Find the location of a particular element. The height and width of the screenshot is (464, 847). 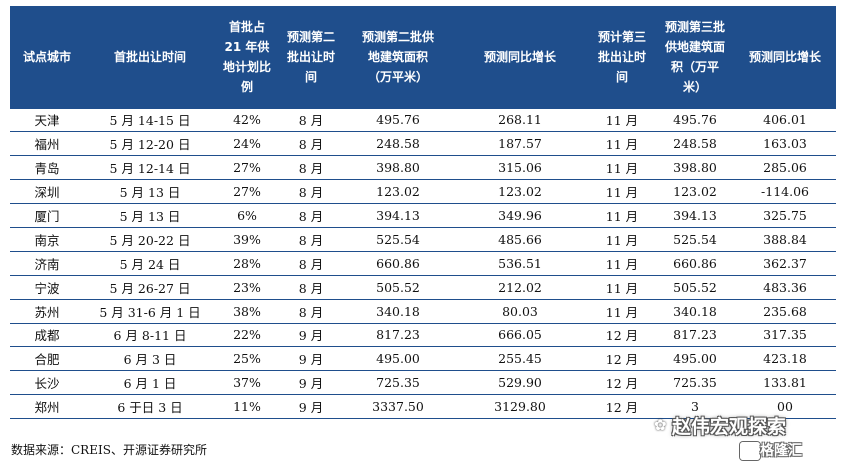

cell-first-batch-time: 6 月 1 日 is located at coordinates (150, 383).